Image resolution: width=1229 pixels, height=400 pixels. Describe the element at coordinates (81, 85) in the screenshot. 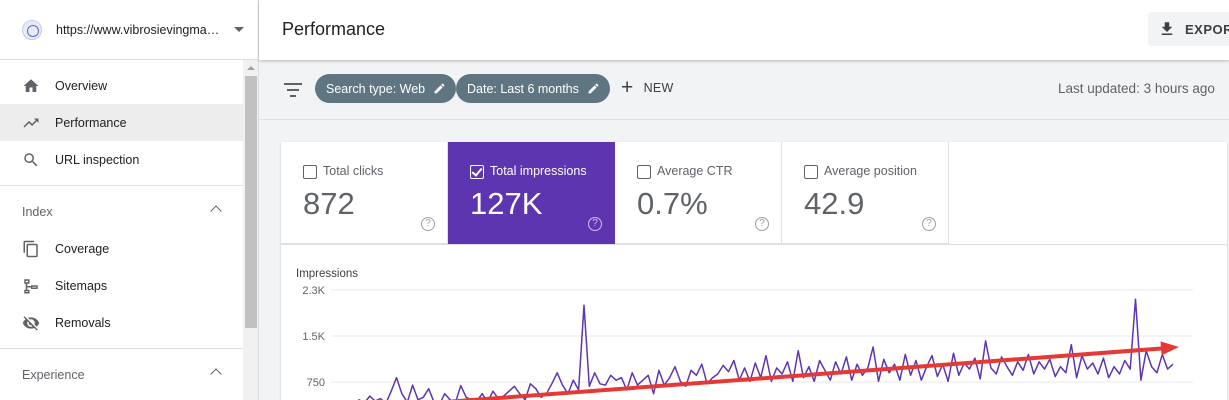

I see `sidebar-item-label: Overview` at that location.